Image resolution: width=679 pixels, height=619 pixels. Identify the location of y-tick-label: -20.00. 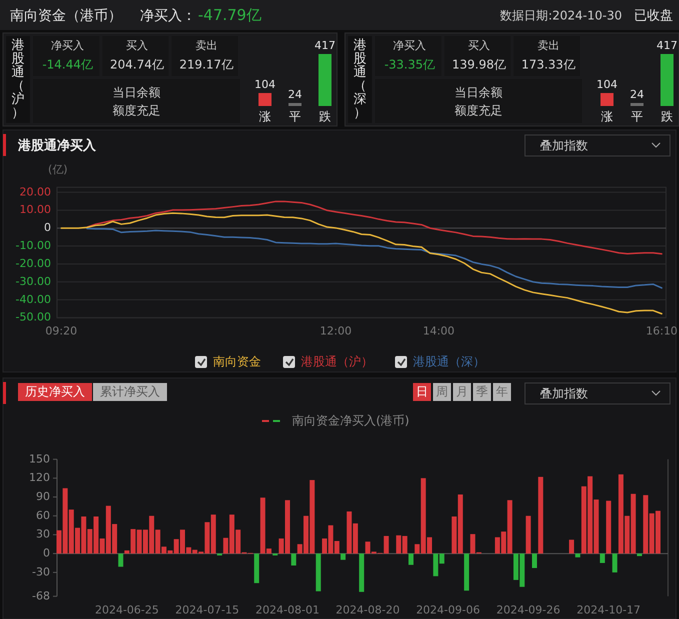
(33, 263).